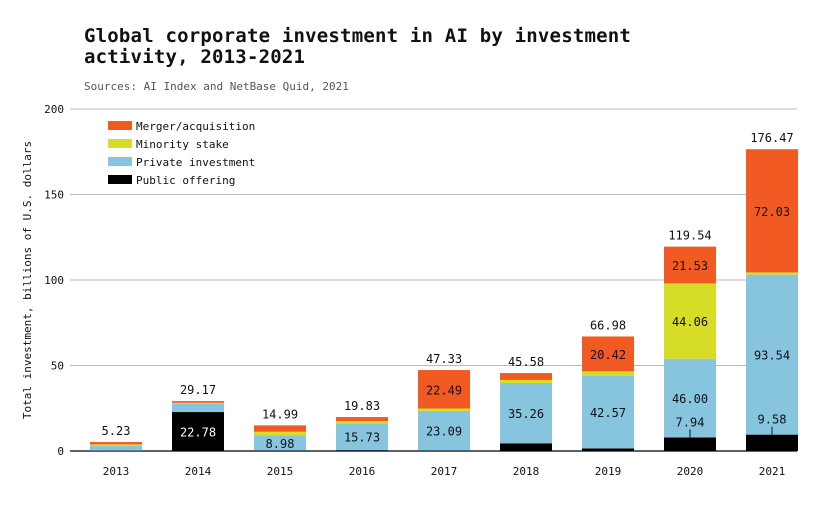 This screenshot has width=832, height=510. I want to click on segment-value-label: 44.06, so click(690, 322).